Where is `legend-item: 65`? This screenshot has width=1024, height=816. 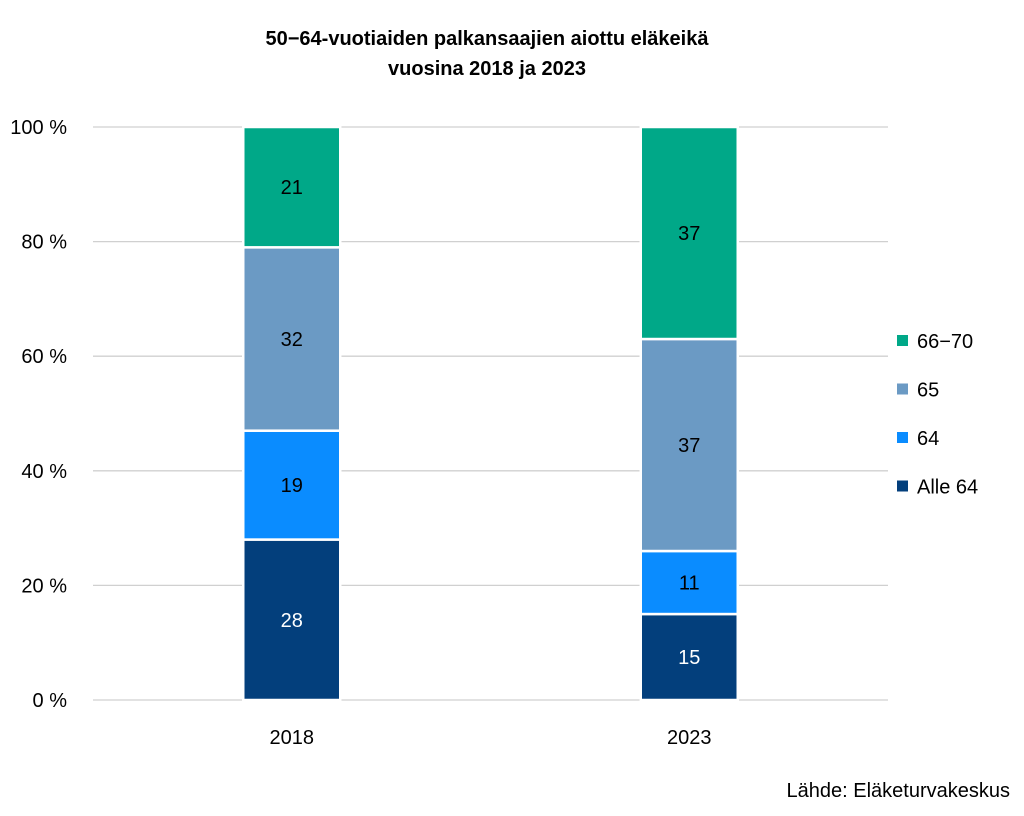
legend-item: 65 is located at coordinates (918, 391).